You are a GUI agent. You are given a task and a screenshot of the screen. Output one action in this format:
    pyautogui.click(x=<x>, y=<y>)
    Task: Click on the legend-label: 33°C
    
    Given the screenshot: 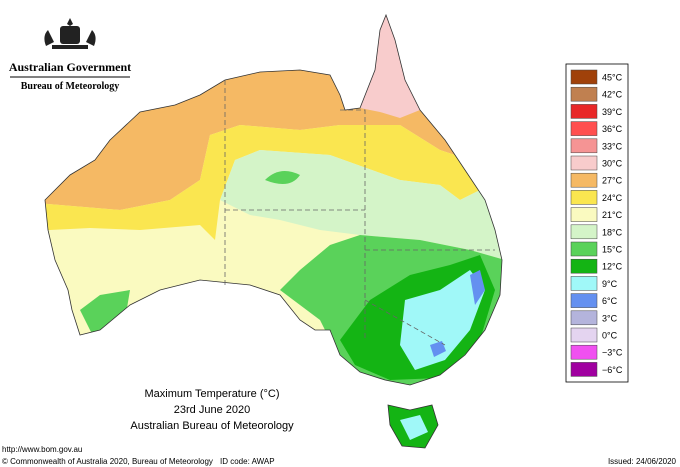 What is the action you would take?
    pyautogui.click(x=612, y=146)
    